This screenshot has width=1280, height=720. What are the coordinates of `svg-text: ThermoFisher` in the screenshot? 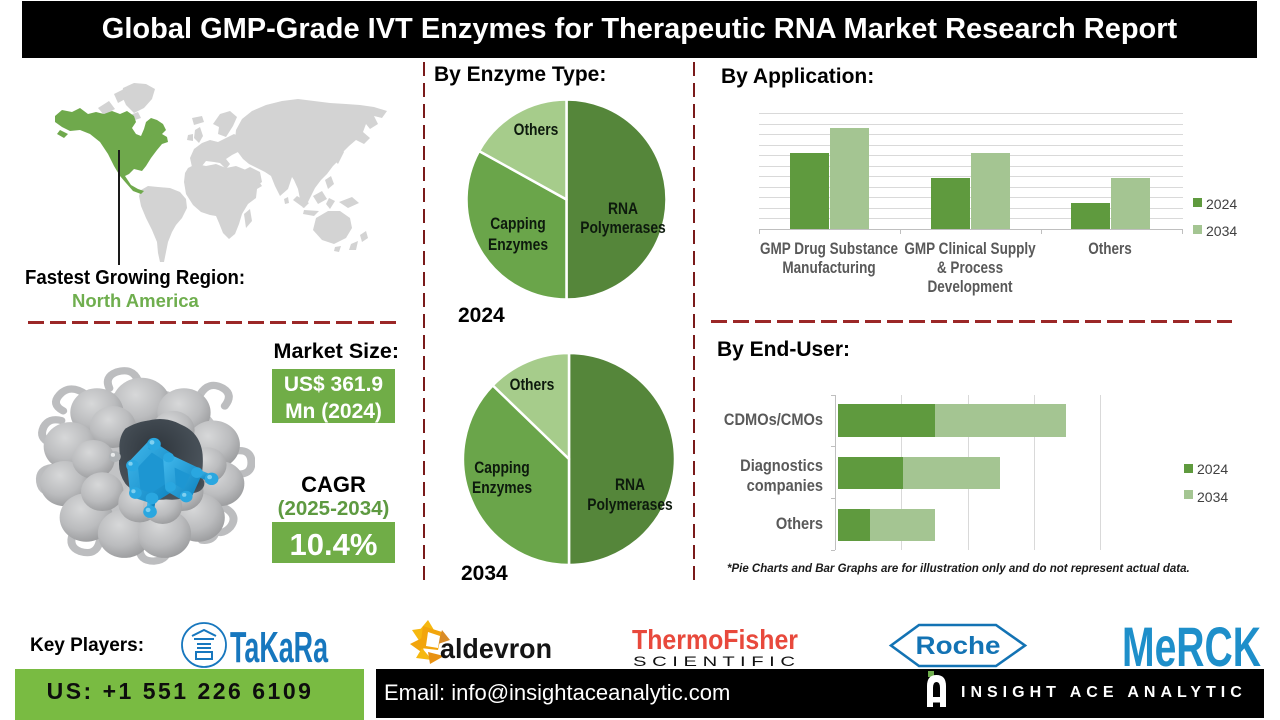 It's located at (715, 639).